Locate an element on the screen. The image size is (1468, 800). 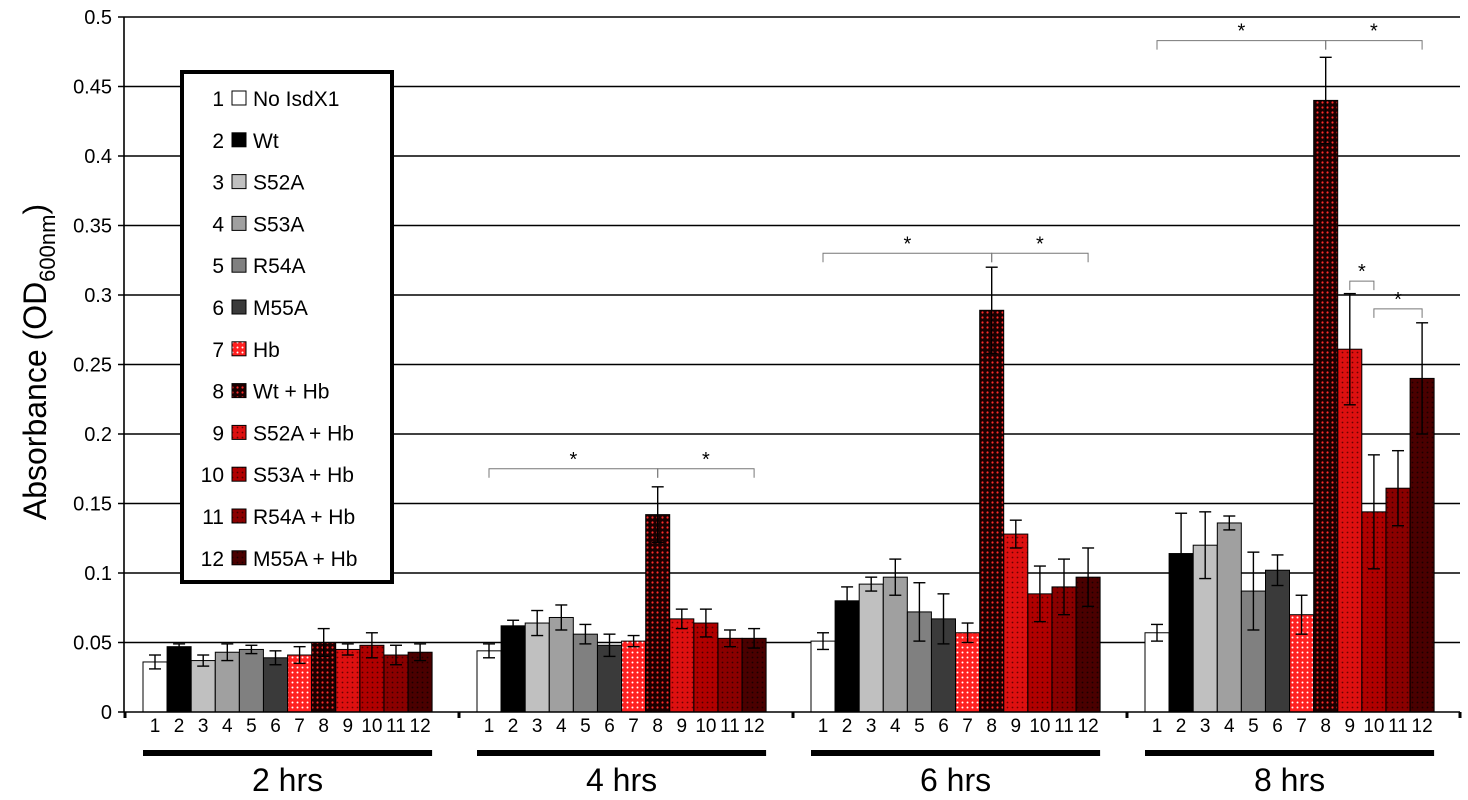
group-label: 8 hrs is located at coordinates (1289, 780).